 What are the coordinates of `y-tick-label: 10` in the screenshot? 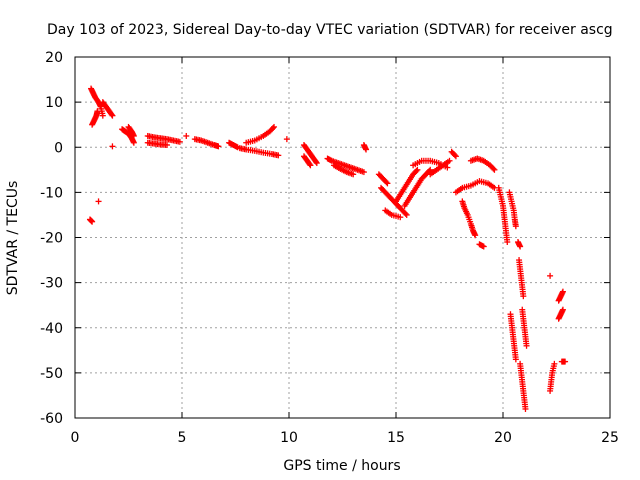 It's located at (54, 103).